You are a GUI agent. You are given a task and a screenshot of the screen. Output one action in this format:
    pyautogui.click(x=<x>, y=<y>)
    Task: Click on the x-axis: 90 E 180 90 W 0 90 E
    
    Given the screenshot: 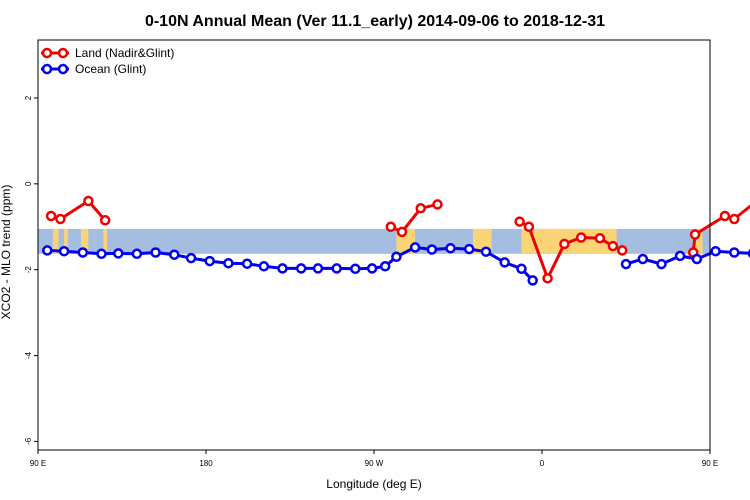 What is the action you would take?
    pyautogui.click(x=374, y=459)
    